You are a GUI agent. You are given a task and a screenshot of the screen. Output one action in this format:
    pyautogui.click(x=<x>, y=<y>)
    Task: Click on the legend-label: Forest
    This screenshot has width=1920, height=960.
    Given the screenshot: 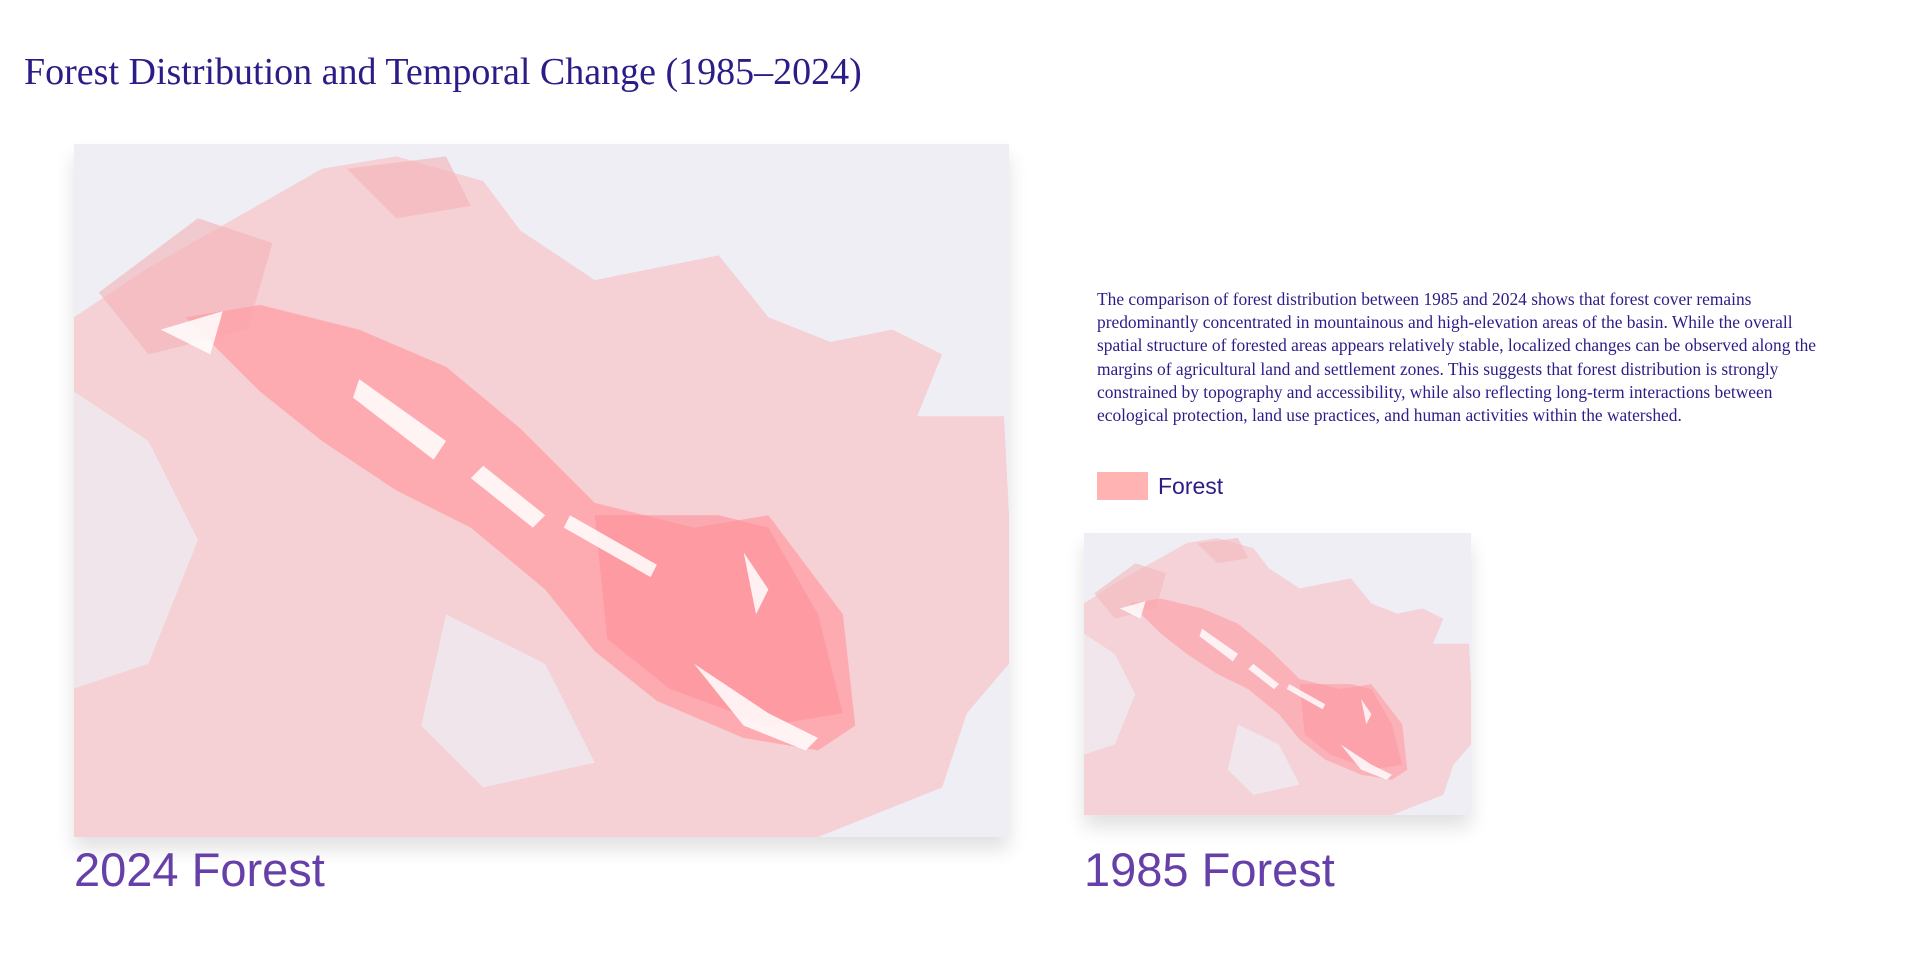 What is the action you would take?
    pyautogui.click(x=1191, y=485)
    